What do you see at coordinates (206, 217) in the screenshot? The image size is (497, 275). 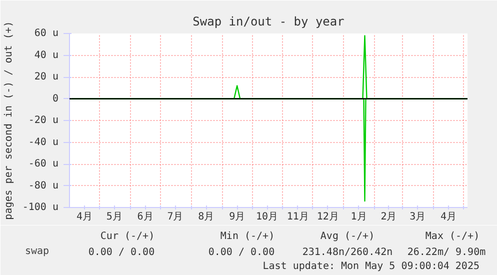 I see `x-tick-label: 8月` at bounding box center [206, 217].